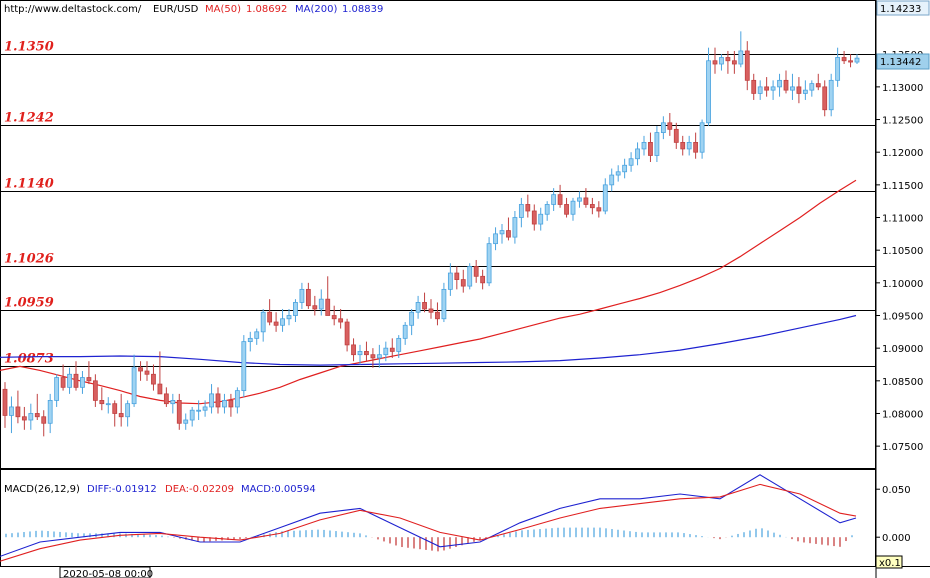 The width and height of the screenshot is (930, 578). I want to click on current-price-box, so click(903, 61).